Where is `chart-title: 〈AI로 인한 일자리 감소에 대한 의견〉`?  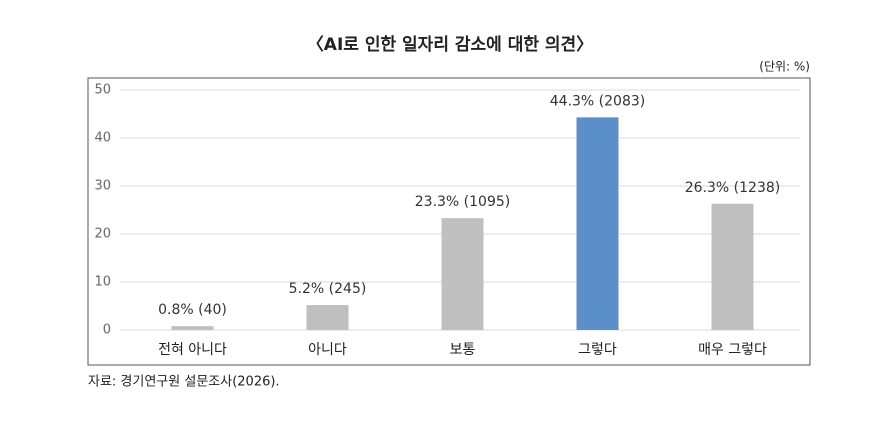
chart-title: 〈AI로 인한 일자리 감소에 대한 의견〉 is located at coordinates (450, 44).